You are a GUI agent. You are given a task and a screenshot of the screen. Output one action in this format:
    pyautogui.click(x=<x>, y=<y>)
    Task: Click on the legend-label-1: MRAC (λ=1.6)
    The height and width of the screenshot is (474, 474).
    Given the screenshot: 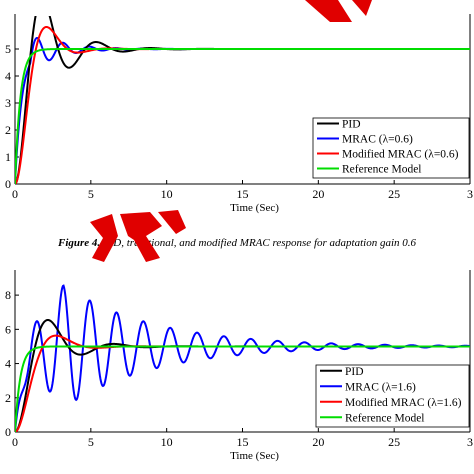 What is the action you would take?
    pyautogui.click(x=380, y=387)
    